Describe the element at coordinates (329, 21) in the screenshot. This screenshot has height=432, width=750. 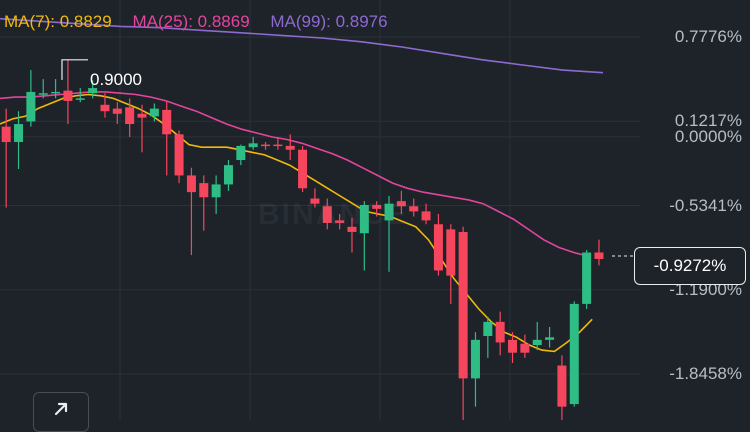
I see `legend-ma99: MA(99): 0.8976` at that location.